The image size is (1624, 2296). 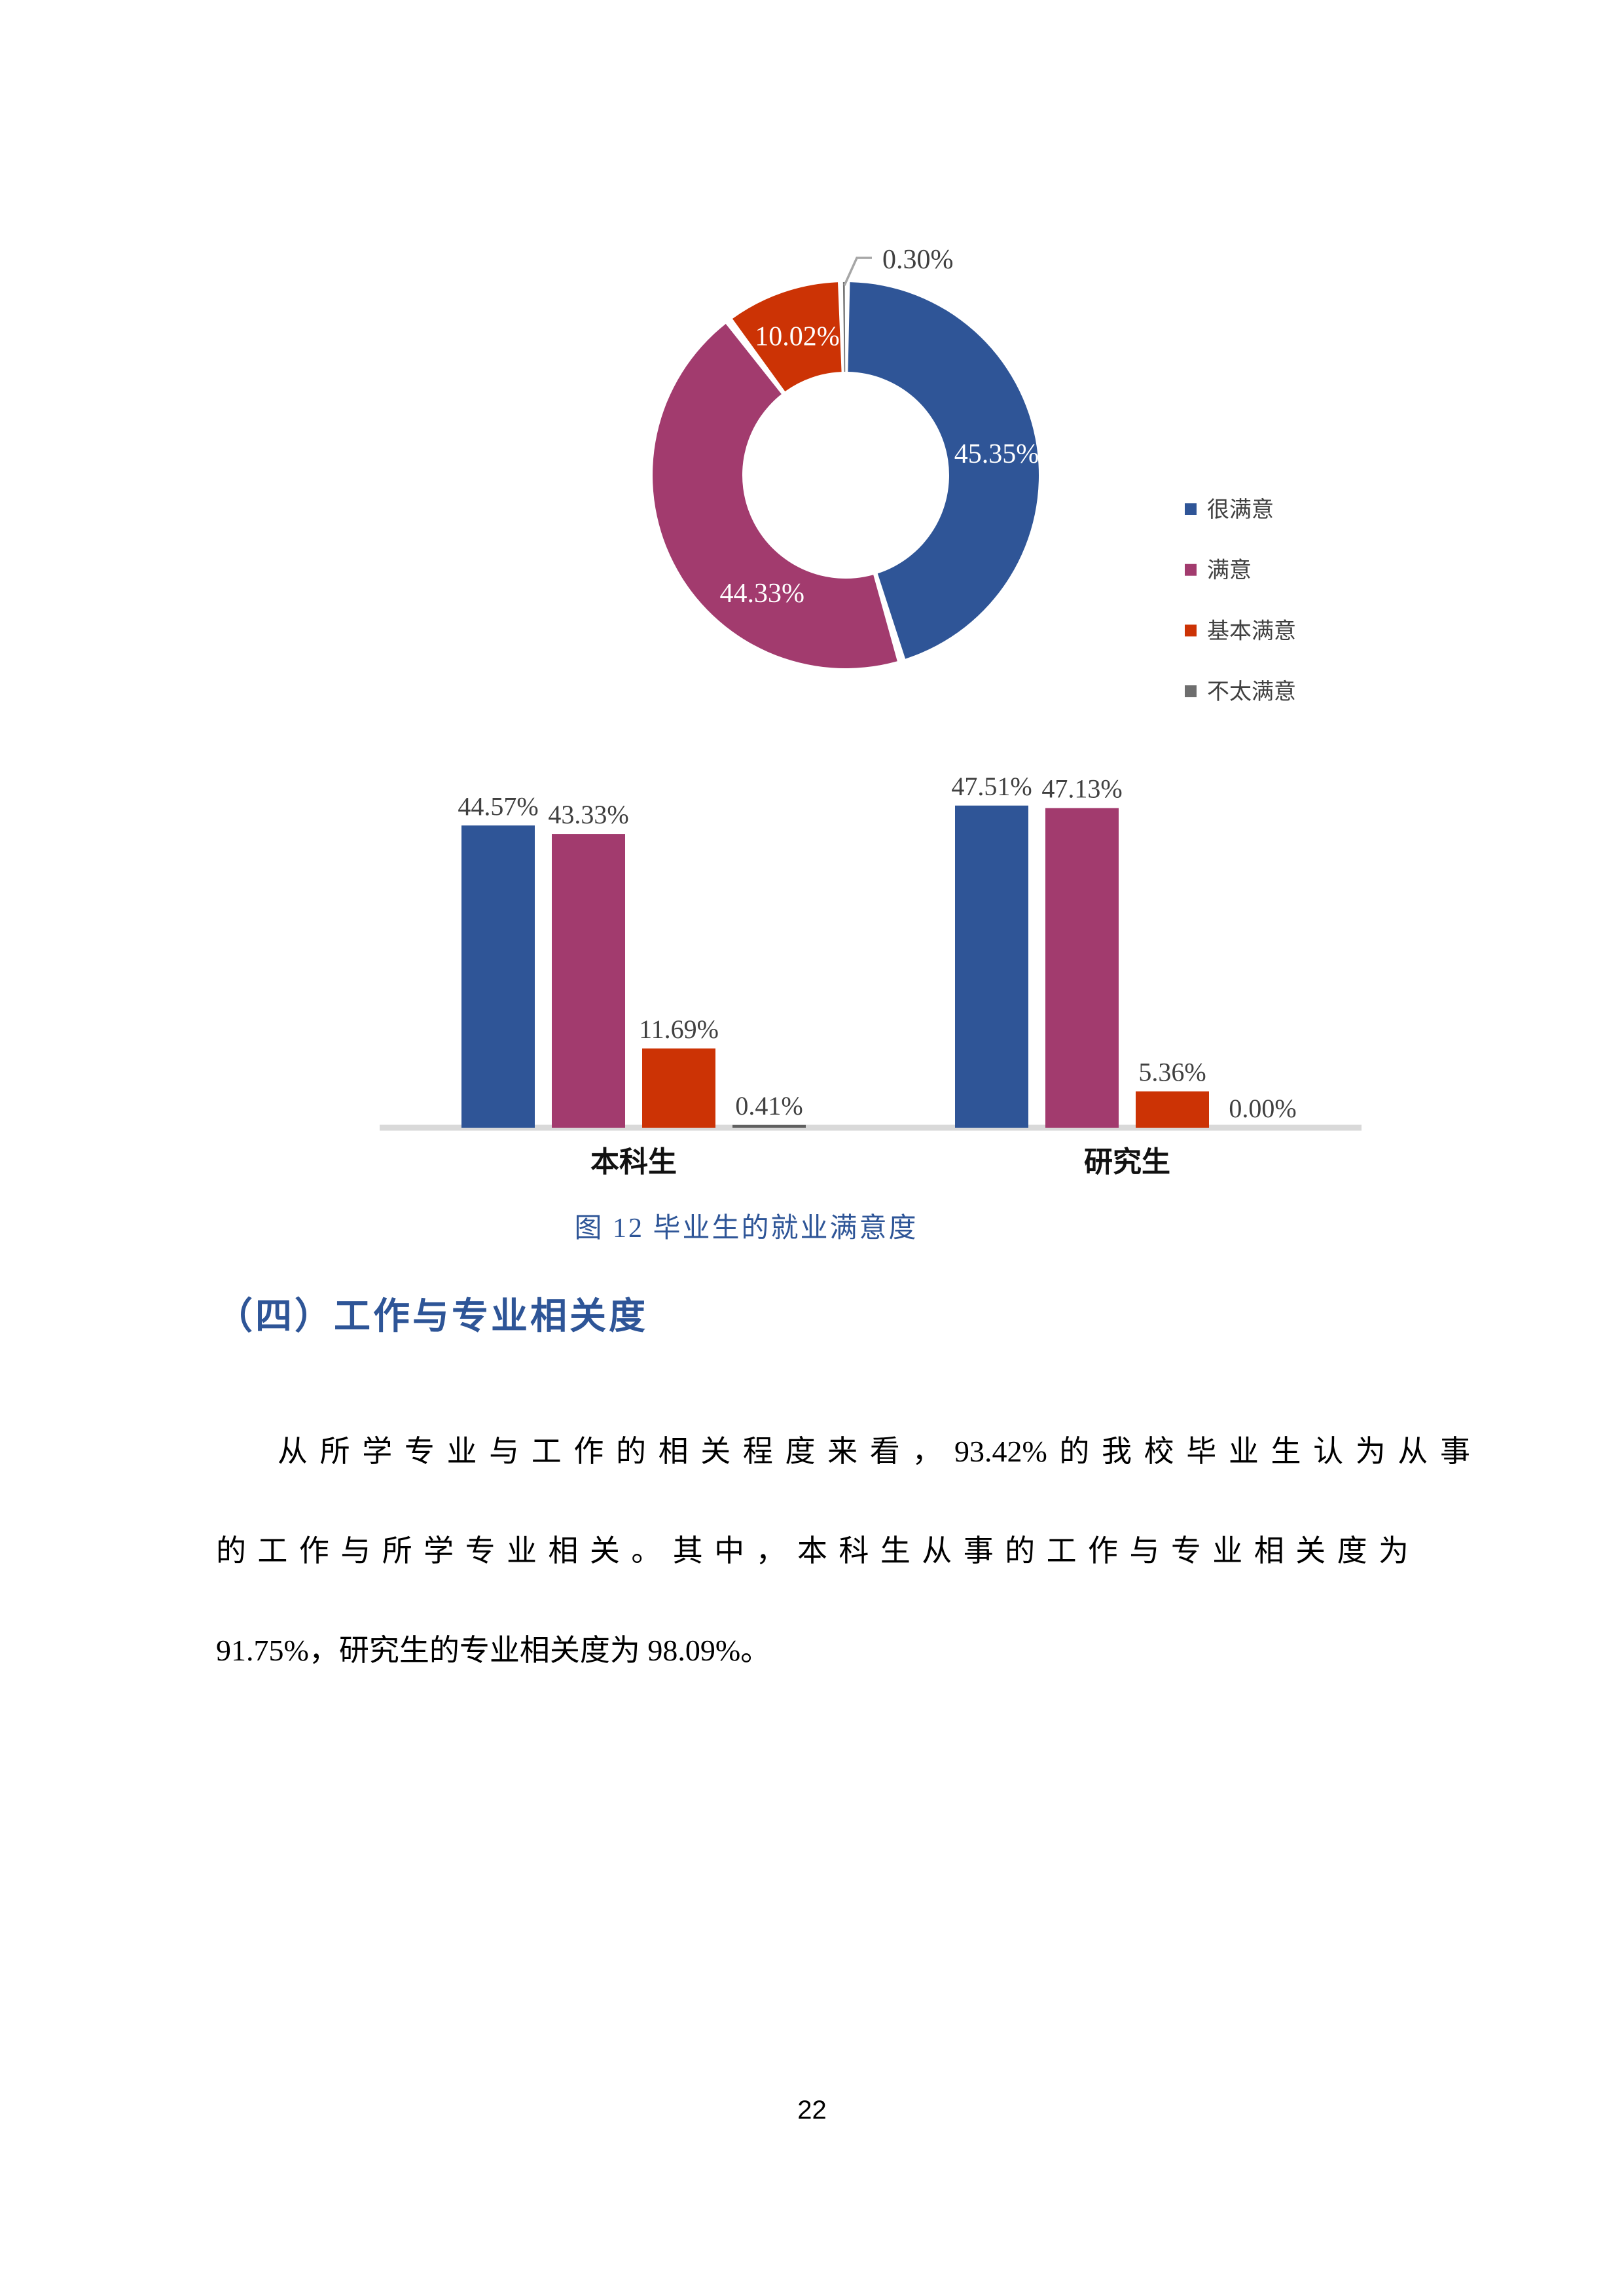 I want to click on donut-data-label: 45.35%, so click(x=996, y=454).